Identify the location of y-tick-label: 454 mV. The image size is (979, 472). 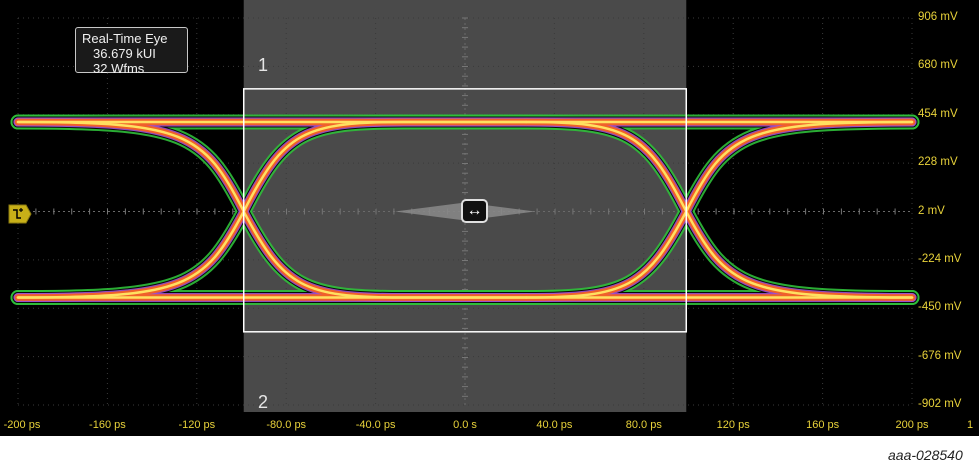
(938, 113).